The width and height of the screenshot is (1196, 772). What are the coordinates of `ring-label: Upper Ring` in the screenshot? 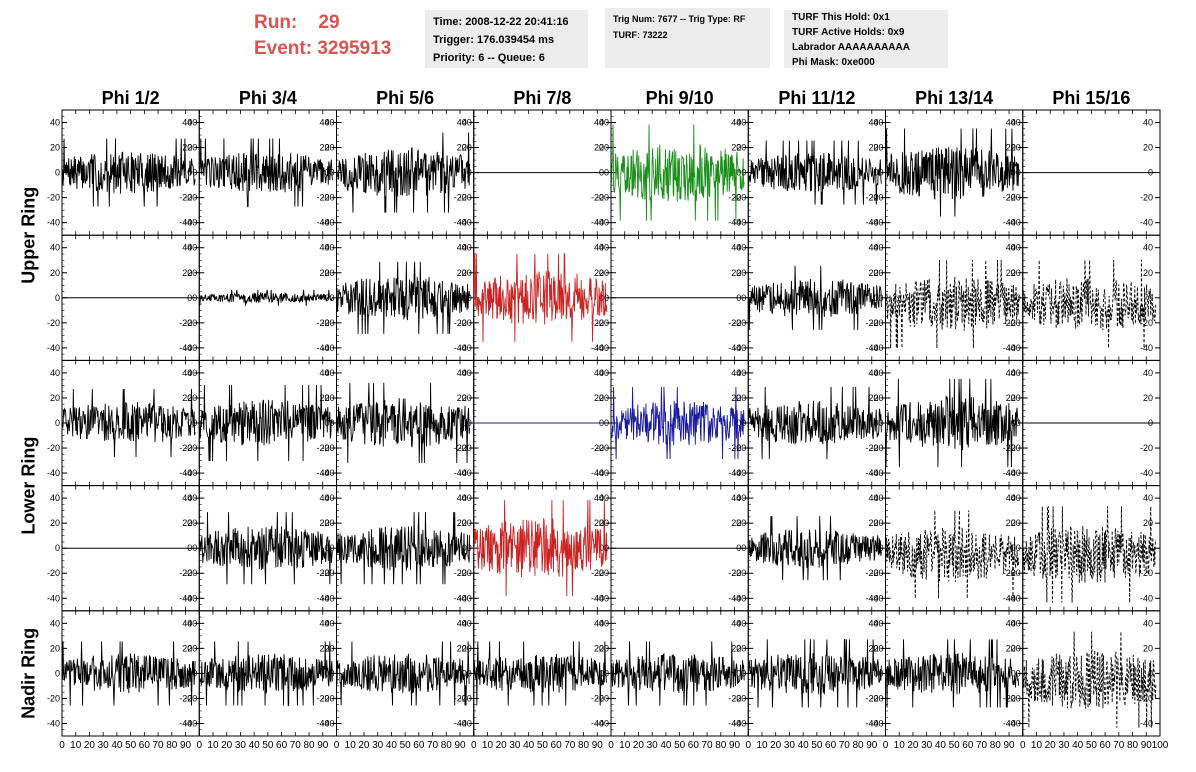 It's located at (29, 235).